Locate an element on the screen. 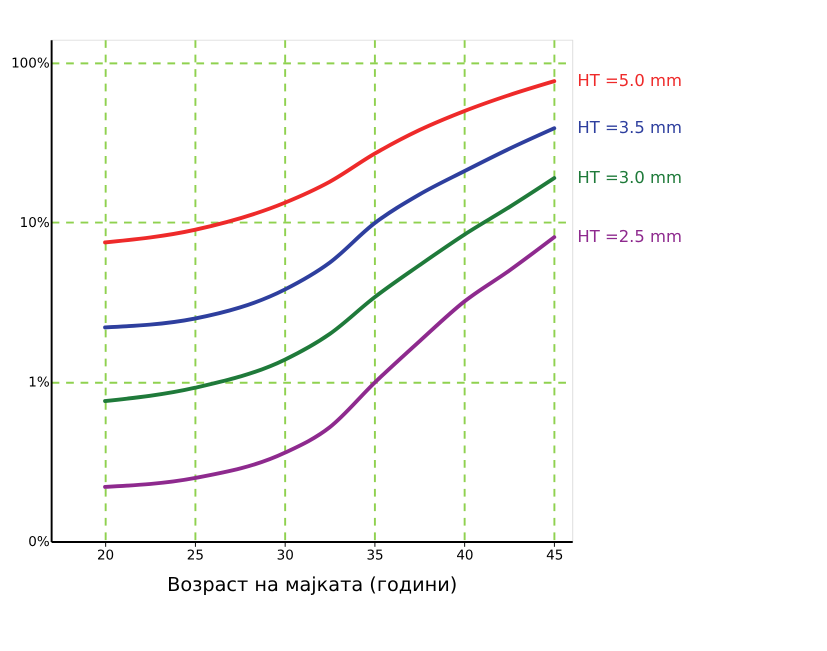 The height and width of the screenshot is (651, 827). x-tick-label: 30 is located at coordinates (285, 555).